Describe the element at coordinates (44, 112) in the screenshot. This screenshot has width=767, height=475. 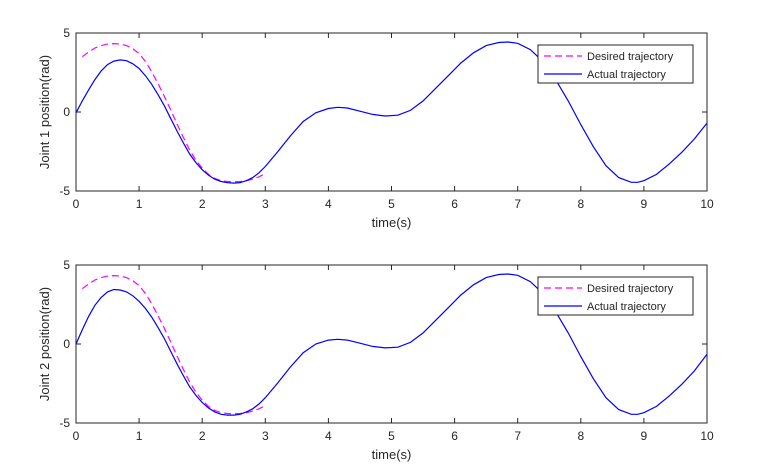
I see `y-axis-label: Joint 1 position(rad)` at that location.